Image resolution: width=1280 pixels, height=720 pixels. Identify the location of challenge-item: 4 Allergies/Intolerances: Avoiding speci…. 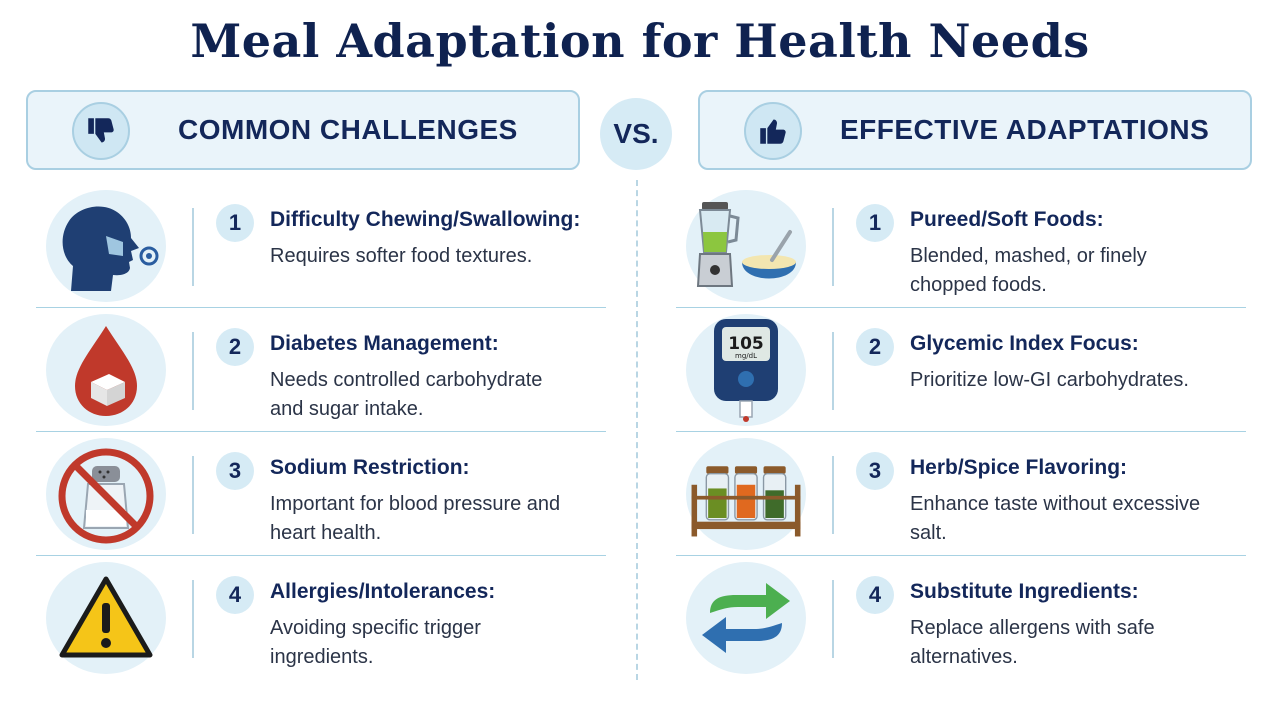
(321, 618).